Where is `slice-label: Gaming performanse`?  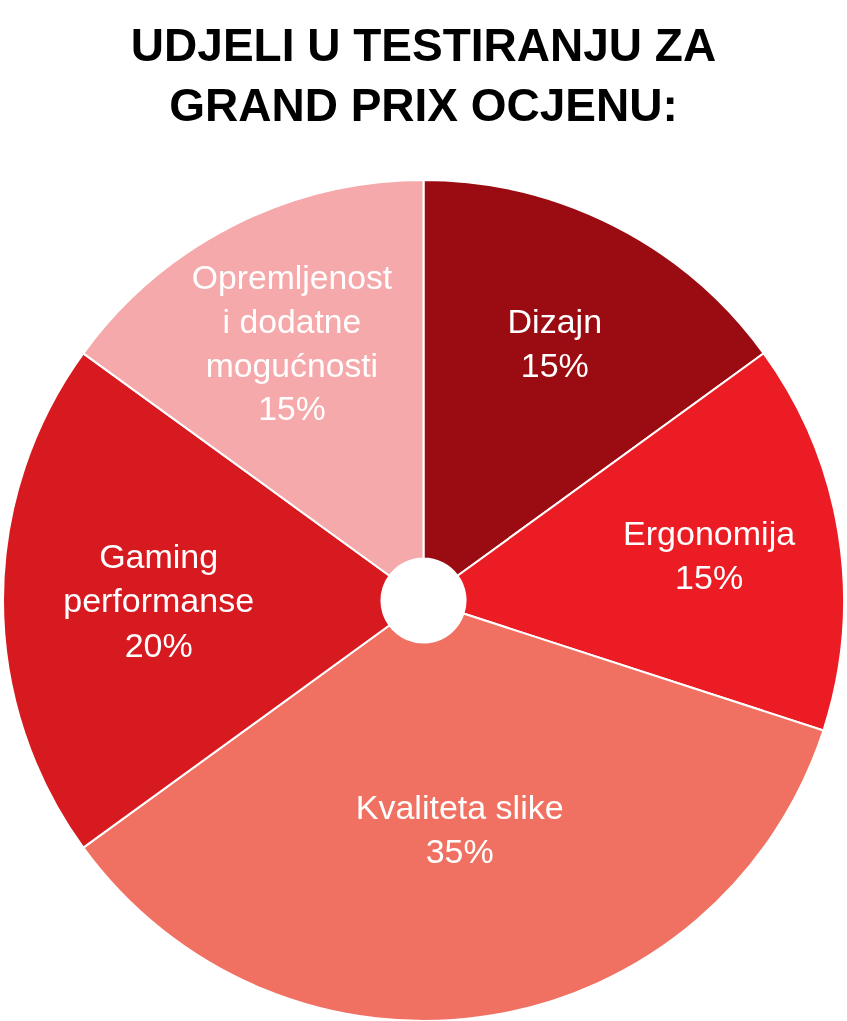 slice-label: Gaming performanse is located at coordinates (159, 578).